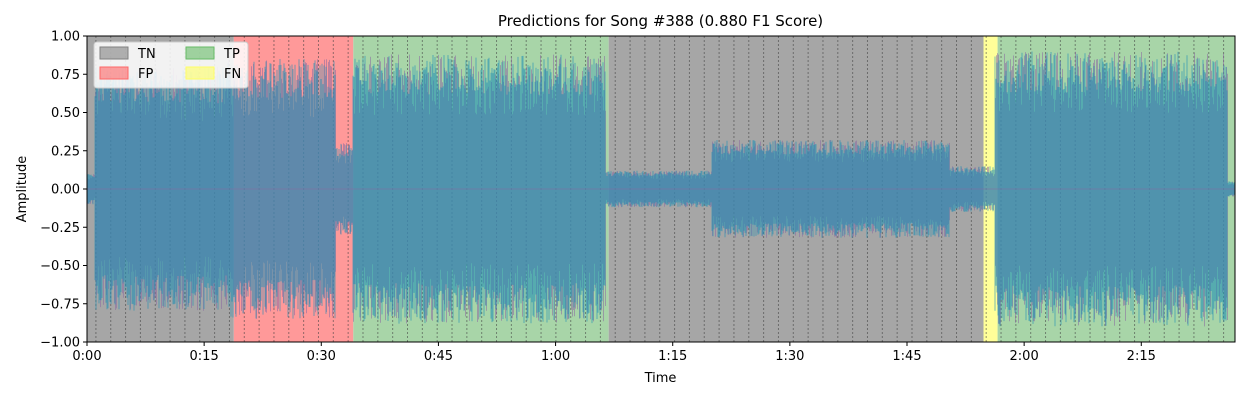 Image resolution: width=1250 pixels, height=400 pixels. I want to click on legend-label-fp: FP, so click(145, 74).